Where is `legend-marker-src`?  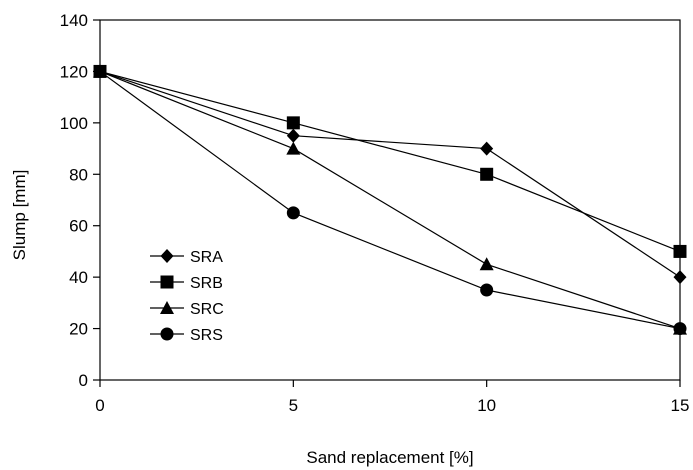 legend-marker-src is located at coordinates (167, 307).